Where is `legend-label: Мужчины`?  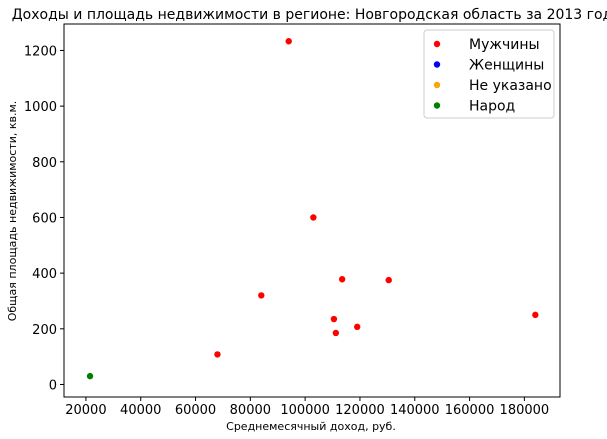
legend-label: Мужчины is located at coordinates (504, 45).